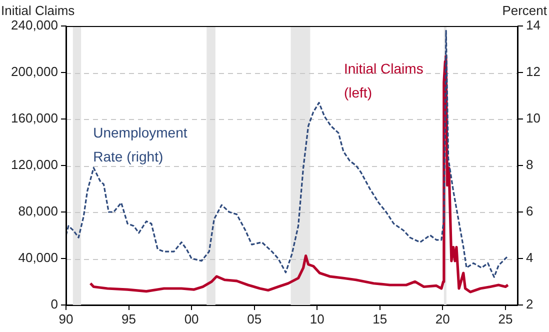 The image size is (549, 332). Describe the element at coordinates (384, 80) in the screenshot. I see `series-label: Initial Claims (left)` at that location.